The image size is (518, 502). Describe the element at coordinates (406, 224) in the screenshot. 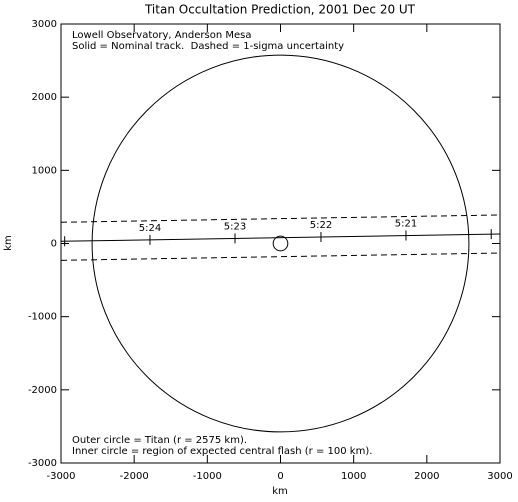

I see `time-label: 5:21` at that location.